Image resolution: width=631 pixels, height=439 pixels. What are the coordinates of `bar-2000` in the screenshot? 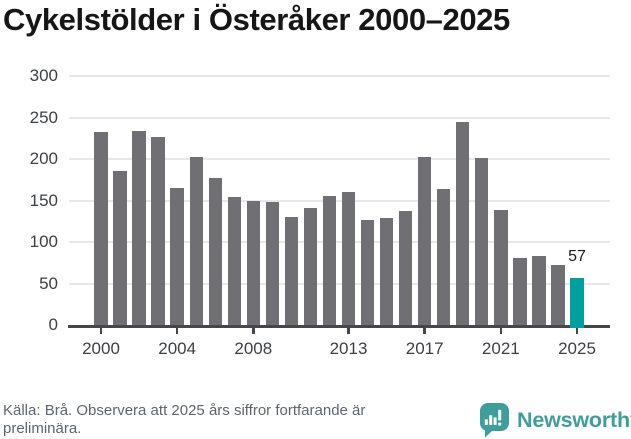 It's located at (101, 228).